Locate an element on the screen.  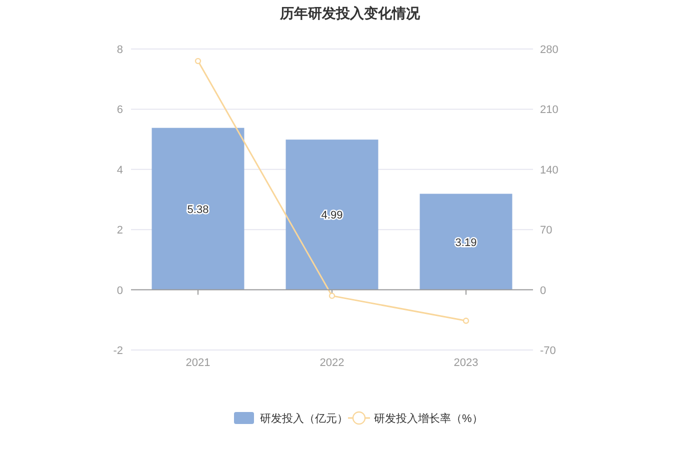
legend-label: 研发投入增长率（%） is located at coordinates (428, 418).